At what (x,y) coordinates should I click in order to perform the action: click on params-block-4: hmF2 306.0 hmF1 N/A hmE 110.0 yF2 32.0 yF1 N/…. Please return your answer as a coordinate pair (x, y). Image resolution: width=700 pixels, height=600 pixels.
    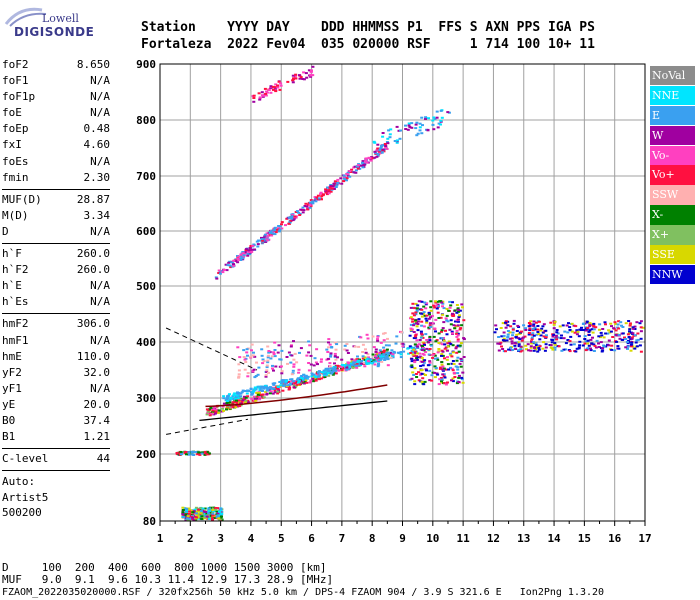
    Looking at the image, I should click on (56, 381).